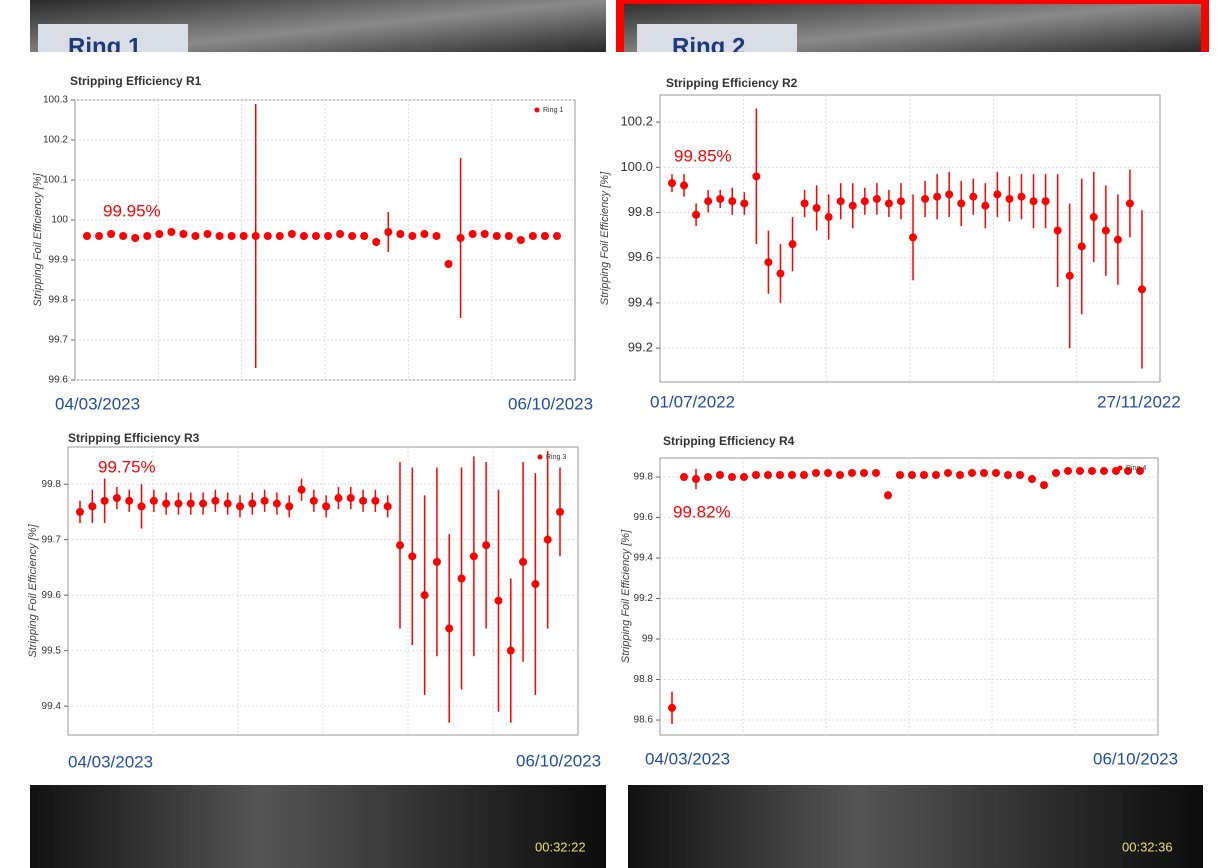 The width and height of the screenshot is (1223, 868). Describe the element at coordinates (556, 457) in the screenshot. I see `legend-label: Ring 3` at that location.